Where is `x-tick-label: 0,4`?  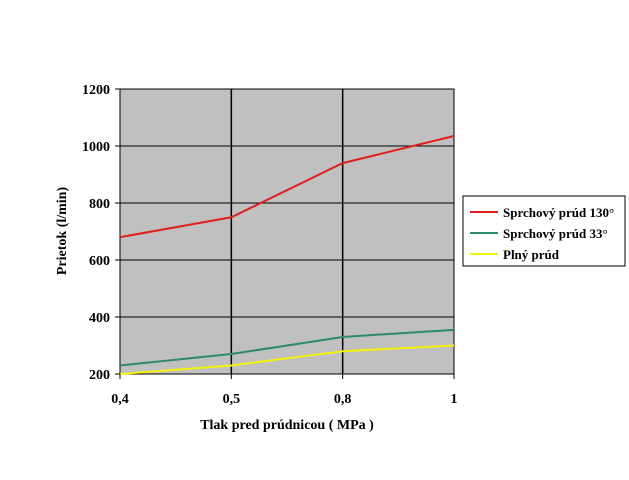
x-tick-label: 0,4 is located at coordinates (120, 399).